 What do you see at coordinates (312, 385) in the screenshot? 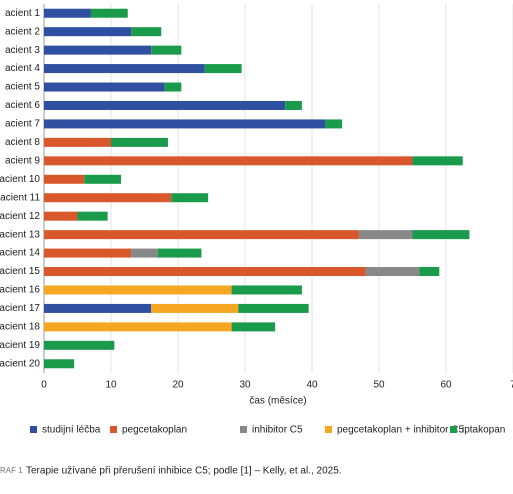
I see `x-tick-label: 40` at bounding box center [312, 385].